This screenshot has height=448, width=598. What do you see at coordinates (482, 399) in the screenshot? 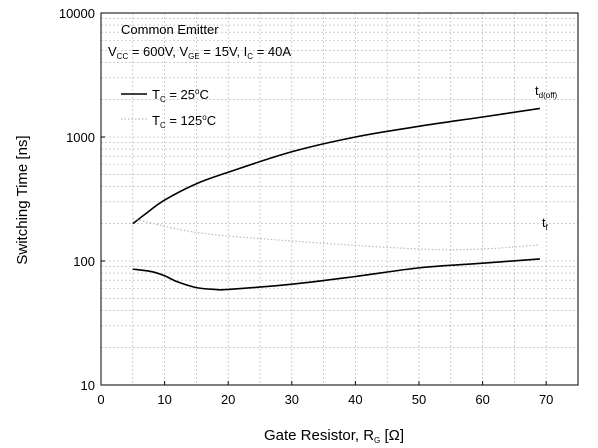
I see `x-tick-label: 60` at bounding box center [482, 399].